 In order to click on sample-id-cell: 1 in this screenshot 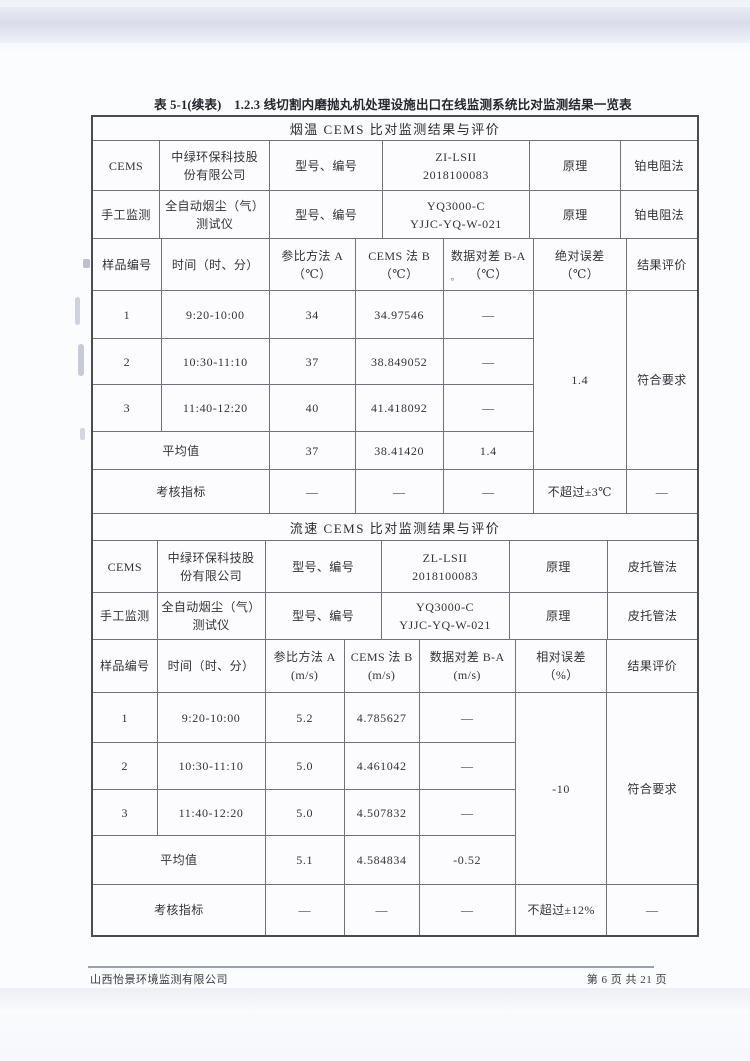, I will do `click(127, 314)`.